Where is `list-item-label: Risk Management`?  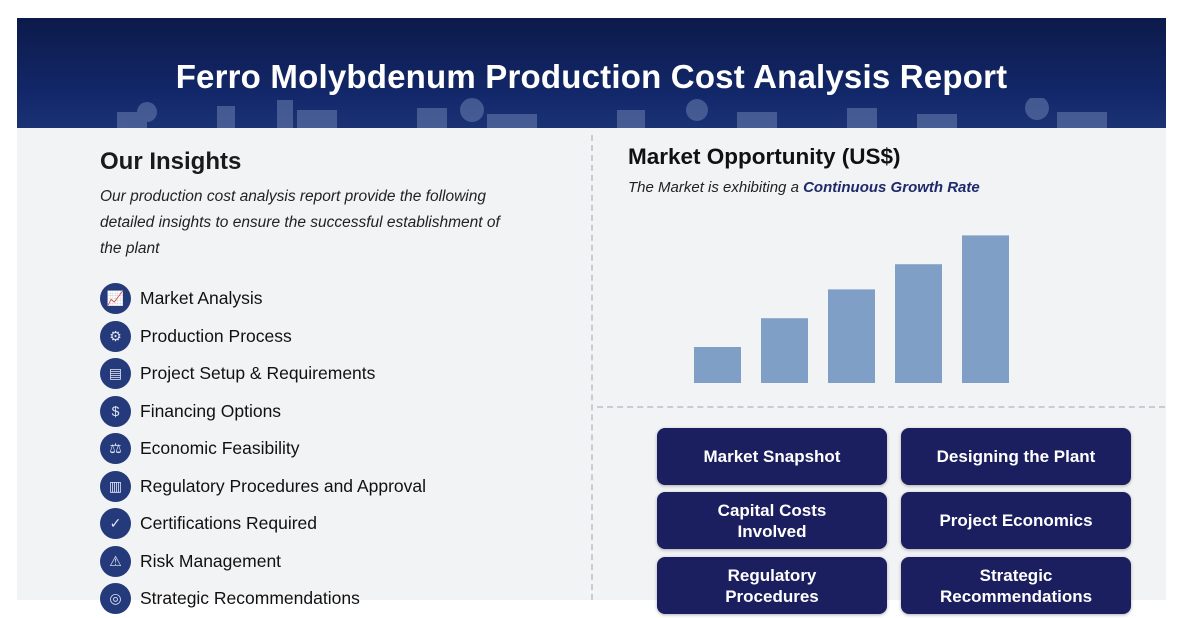 list-item-label: Risk Management is located at coordinates (211, 560).